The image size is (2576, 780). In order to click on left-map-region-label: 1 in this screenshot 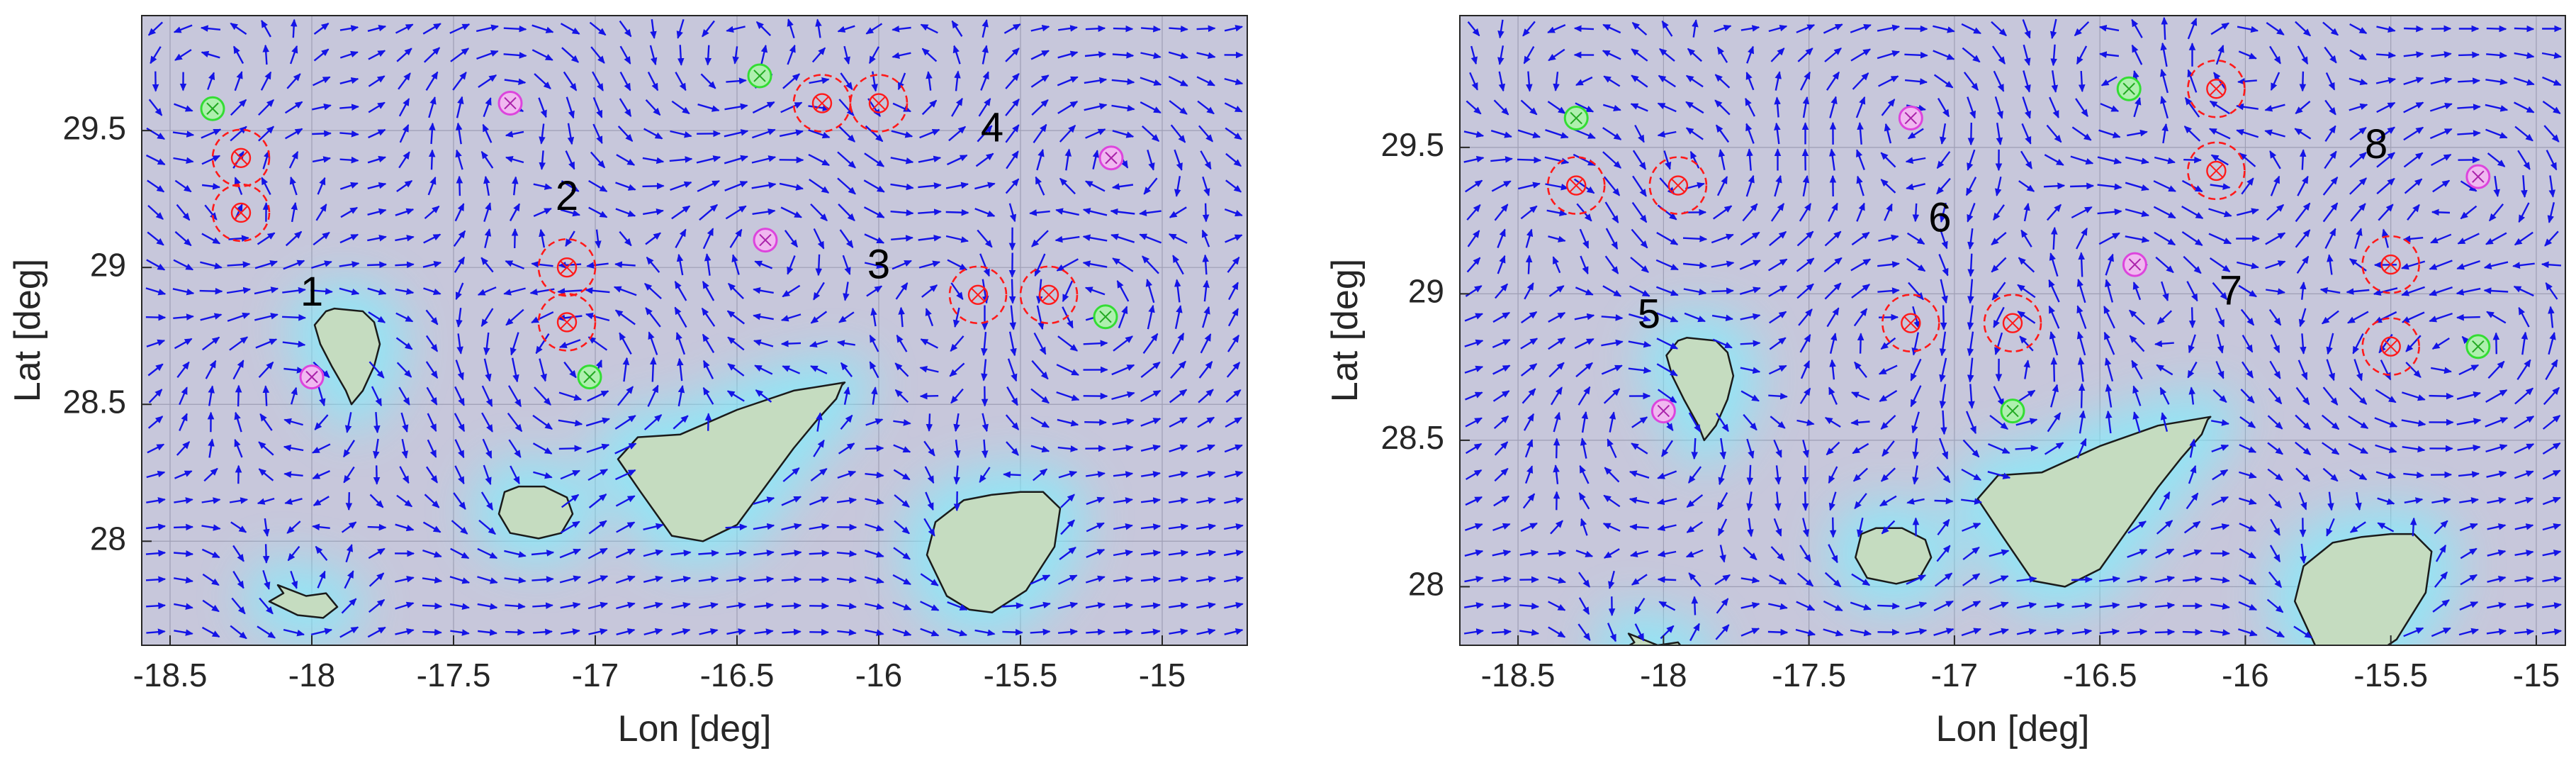, I will do `click(311, 292)`.